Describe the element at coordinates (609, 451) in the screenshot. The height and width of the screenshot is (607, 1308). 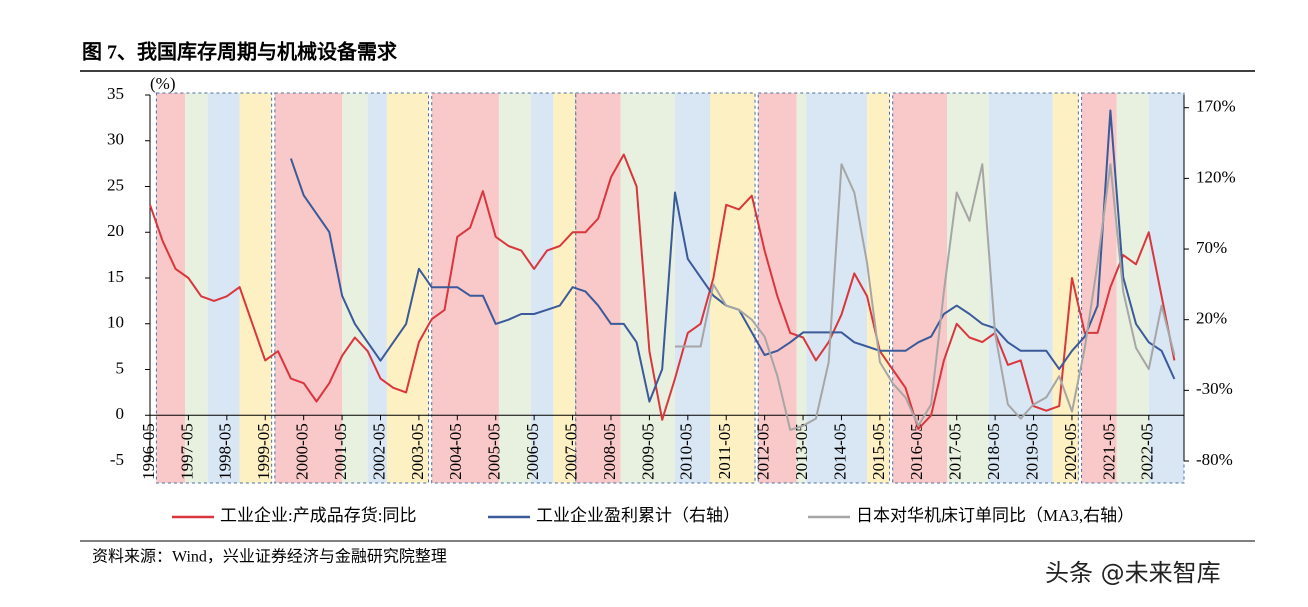
I see `x-tick-label: 2008-05` at that location.